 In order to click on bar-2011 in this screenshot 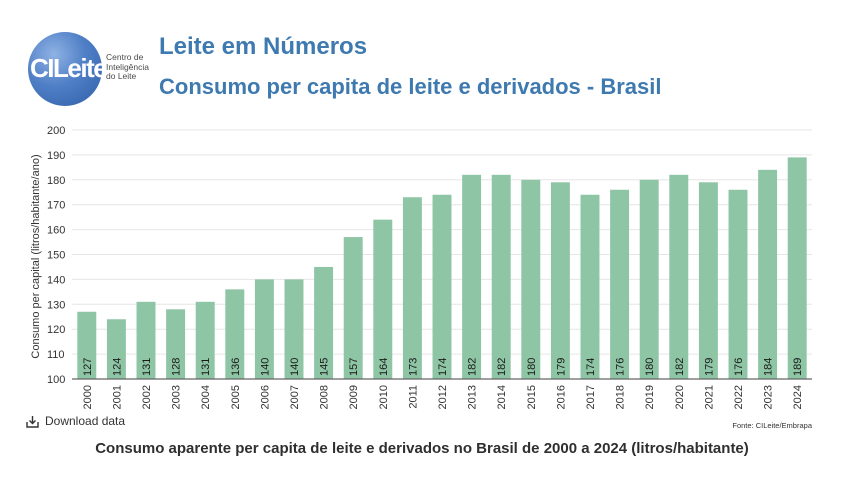, I will do `click(412, 288)`.